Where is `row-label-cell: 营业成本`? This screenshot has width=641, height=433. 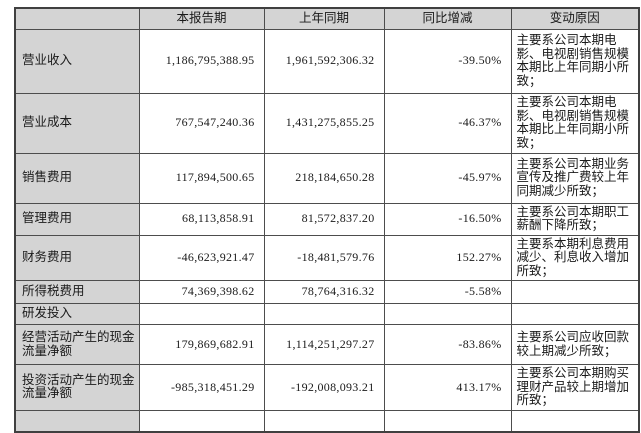 row-label-cell: 营业成本 is located at coordinates (77, 123).